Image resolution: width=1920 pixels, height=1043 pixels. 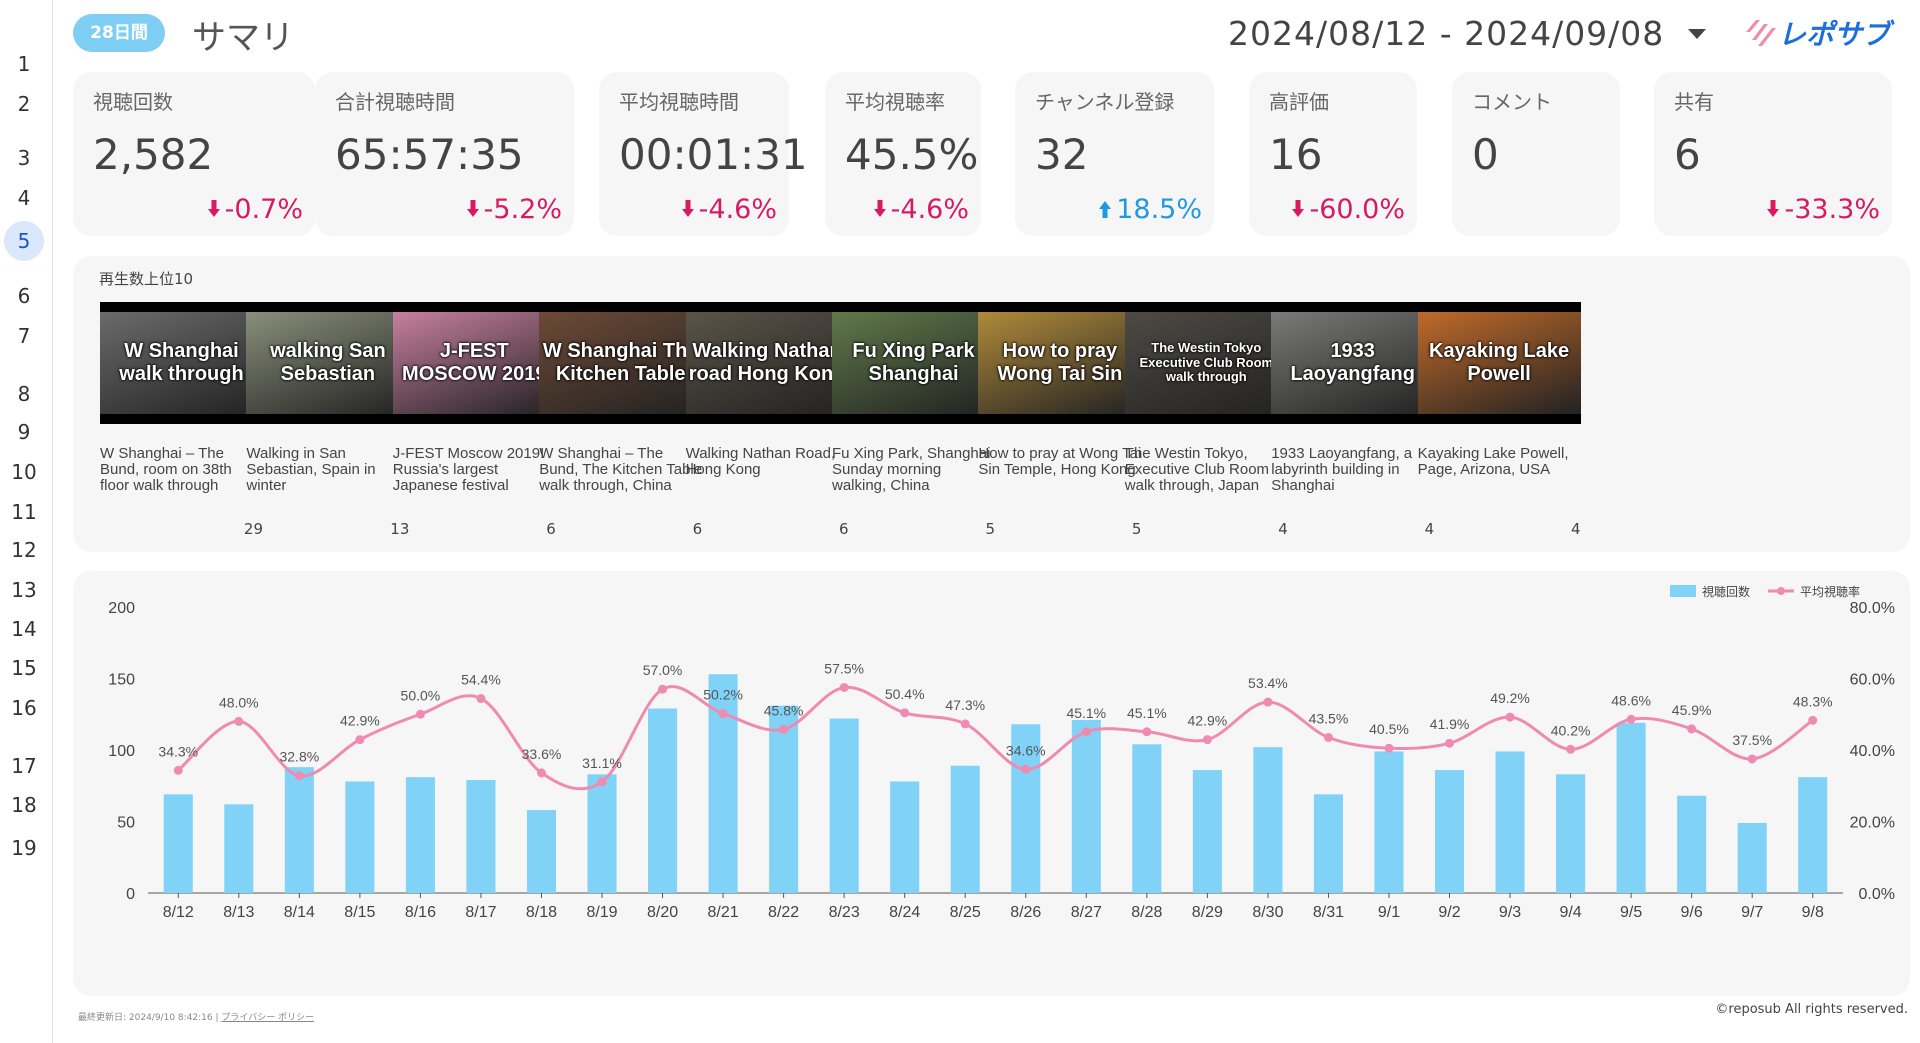 What do you see at coordinates (253, 529) in the screenshot?
I see `video-views: 29` at bounding box center [253, 529].